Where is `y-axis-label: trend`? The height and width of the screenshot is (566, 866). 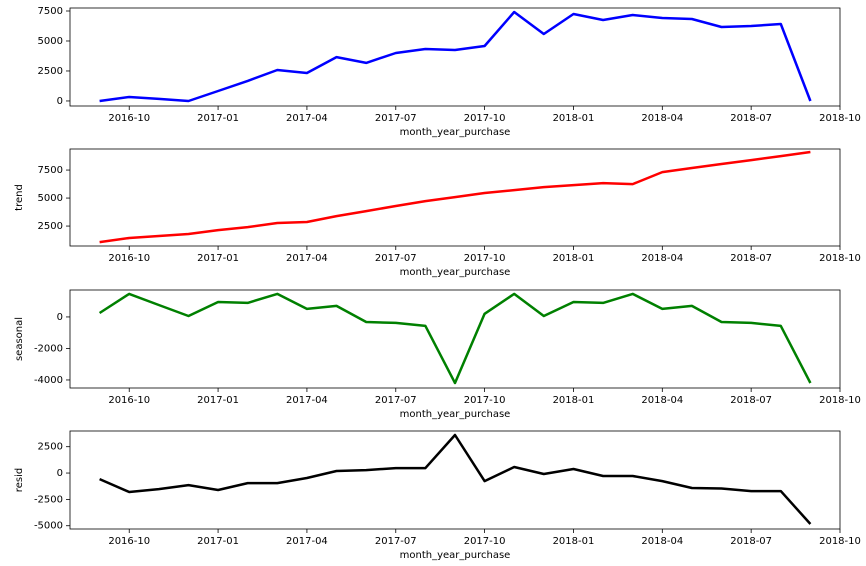 y-axis-label: trend is located at coordinates (19, 197).